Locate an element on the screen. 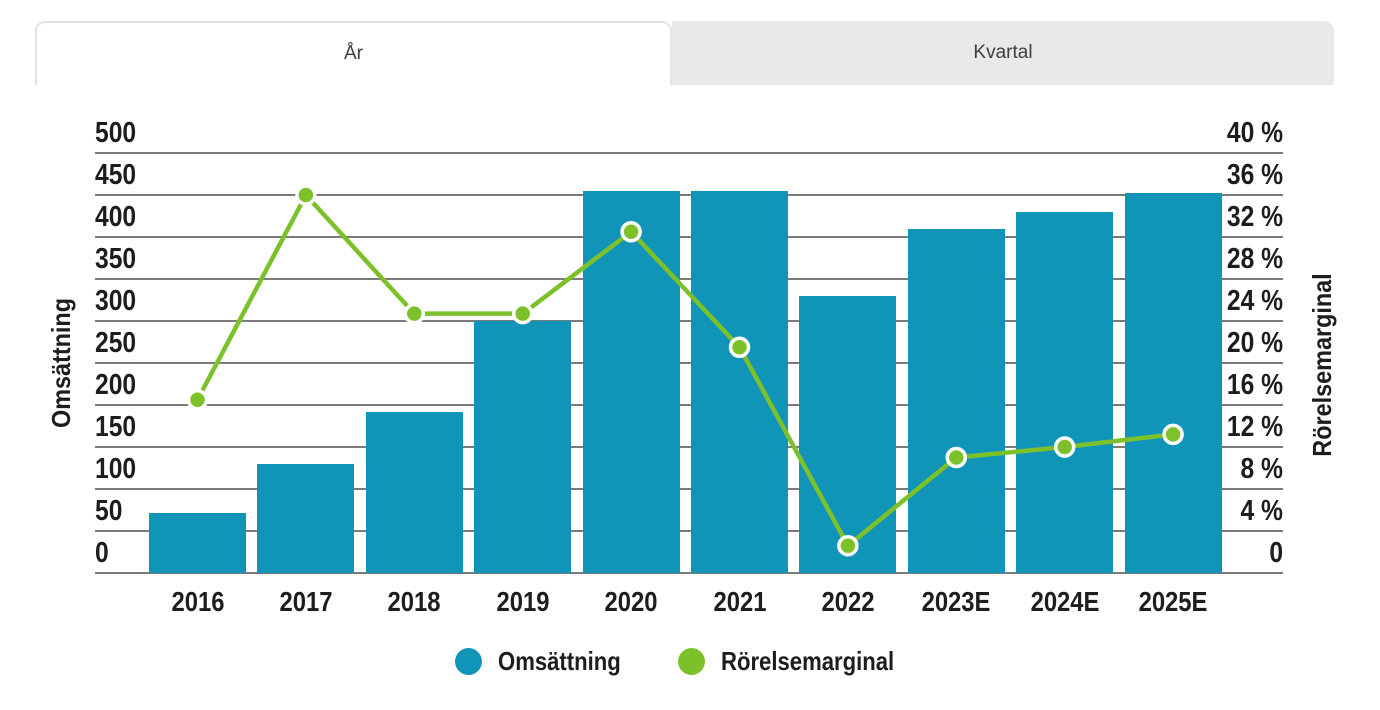  right-axis-tick: 20 % is located at coordinates (1254, 343).